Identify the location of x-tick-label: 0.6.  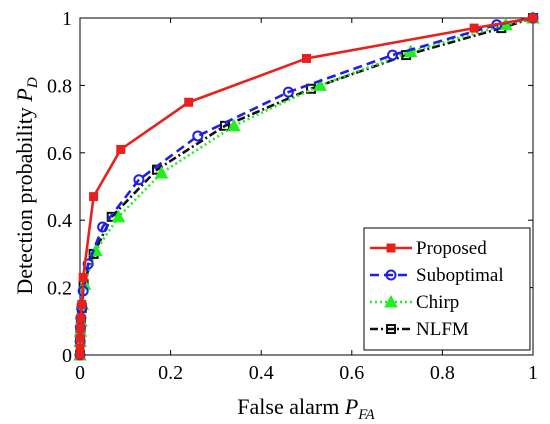
(351, 373).